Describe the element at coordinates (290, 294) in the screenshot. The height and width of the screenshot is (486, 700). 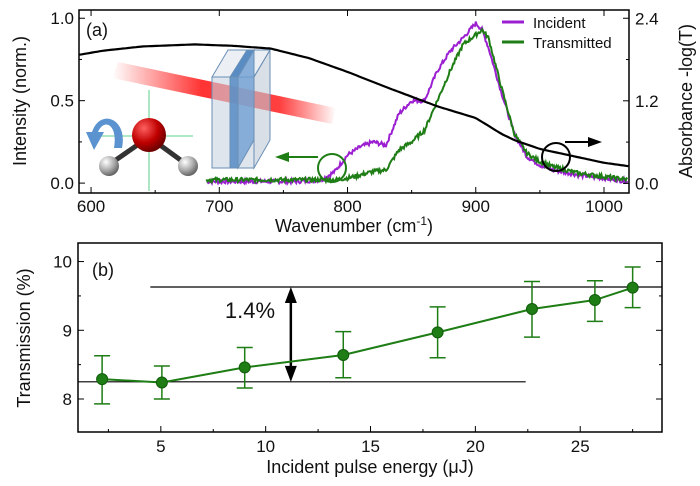
I see `arrow-up-icon` at that location.